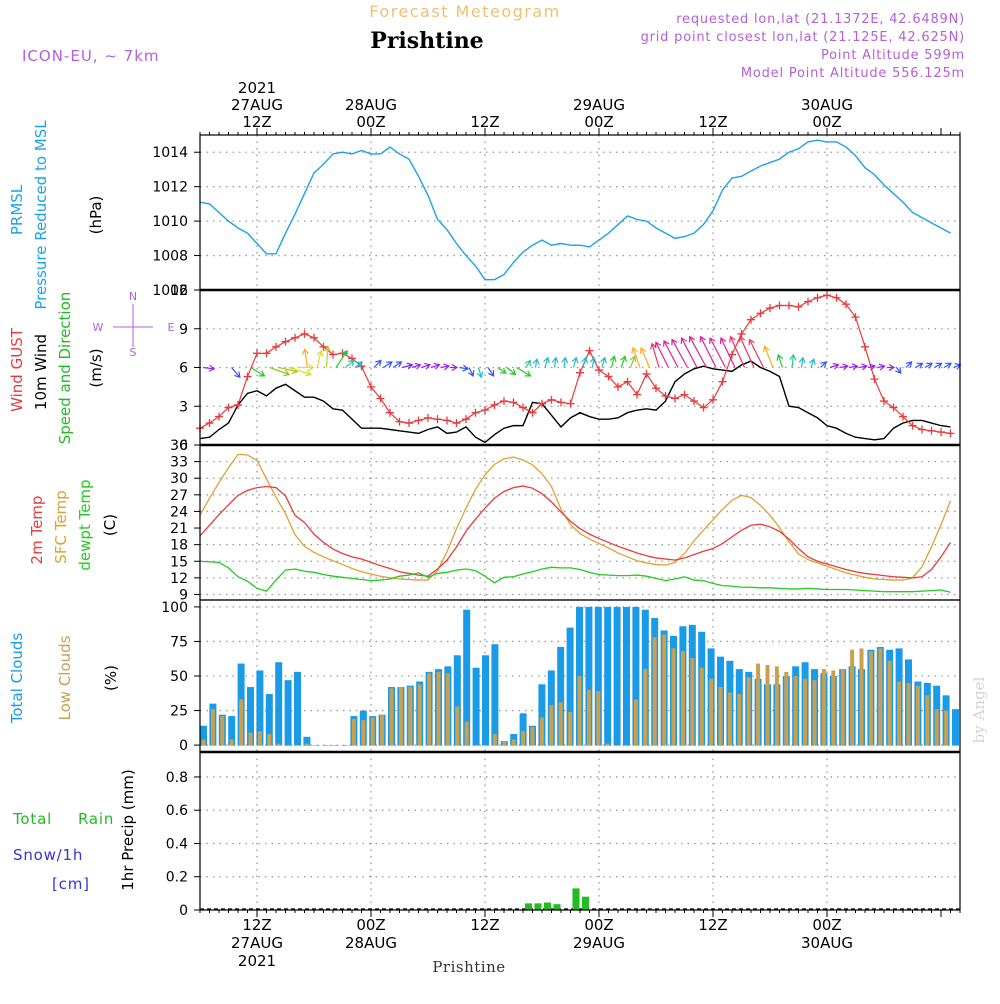 The image size is (1000, 1004). Describe the element at coordinates (183, 911) in the screenshot. I see `ytick-label: 0` at that location.